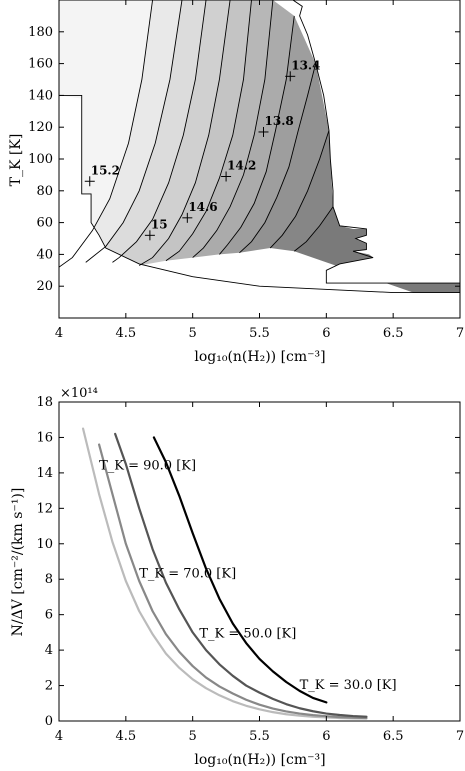 This screenshot has height=771, width=465. I want to click on marker-label: 14.6, so click(202, 207).